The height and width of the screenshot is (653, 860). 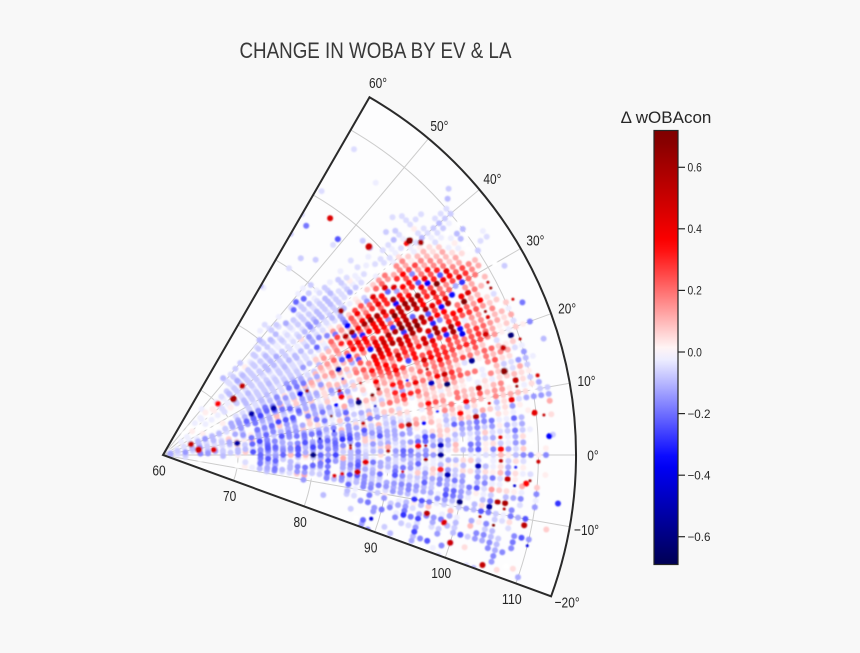 I want to click on svg-text: 60°, so click(x=378, y=83).